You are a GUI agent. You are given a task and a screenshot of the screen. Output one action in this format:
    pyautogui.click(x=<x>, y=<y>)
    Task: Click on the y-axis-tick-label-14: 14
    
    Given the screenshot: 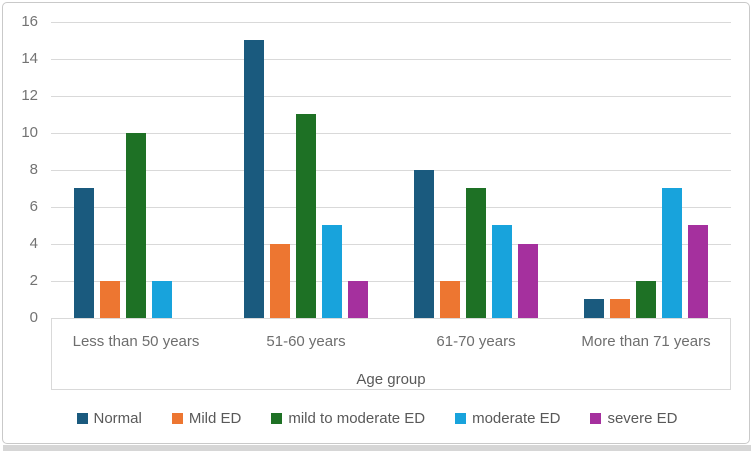 What is the action you would take?
    pyautogui.click(x=29, y=58)
    